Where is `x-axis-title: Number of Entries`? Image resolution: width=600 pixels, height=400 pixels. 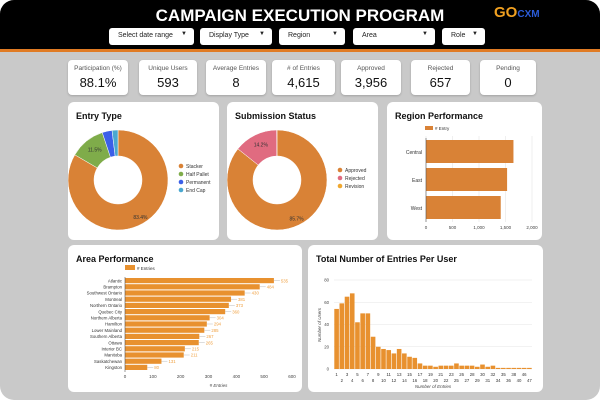
x-axis-title: Number of Entries is located at coordinates (433, 386).